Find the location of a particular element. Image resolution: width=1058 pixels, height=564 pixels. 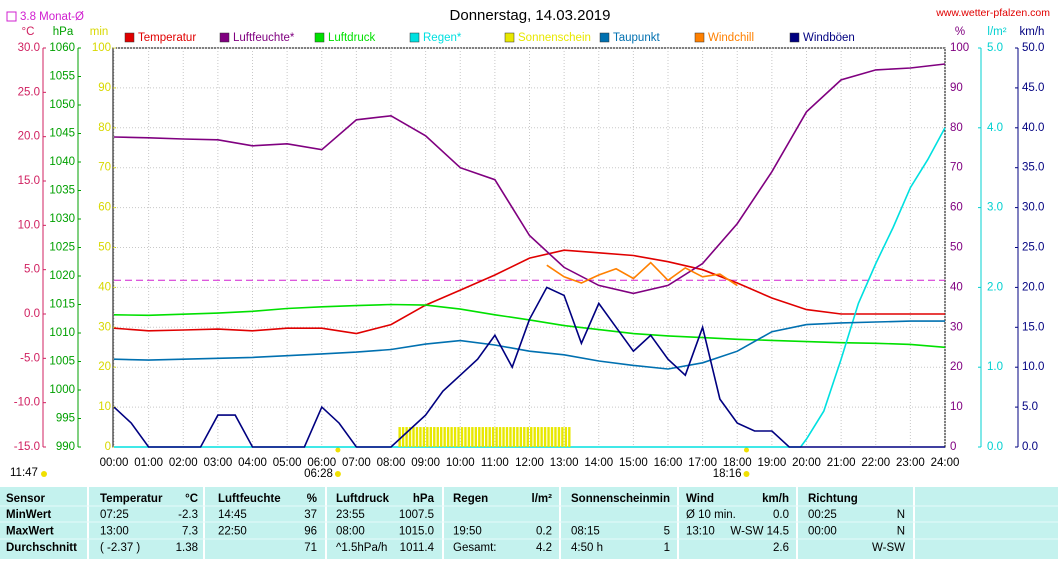

y-tick-label: -15.0 is located at coordinates (27, 447).